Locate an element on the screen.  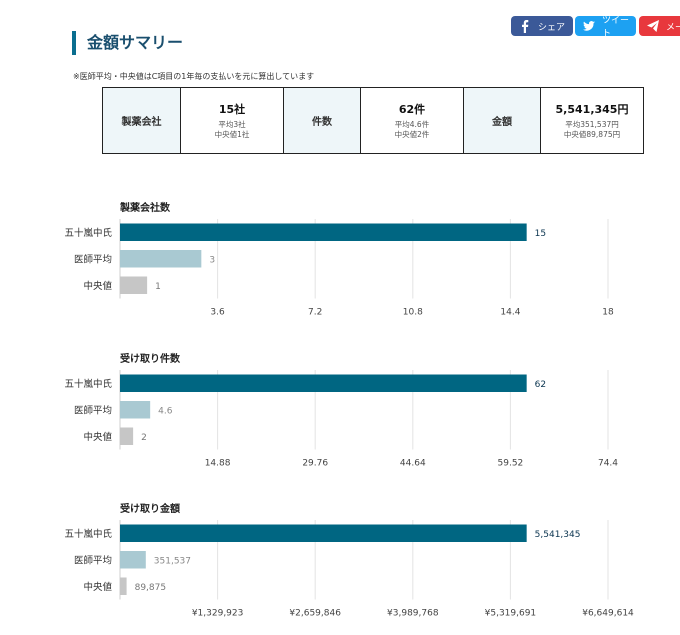
summary-label-count: 件数 is located at coordinates (322, 120).